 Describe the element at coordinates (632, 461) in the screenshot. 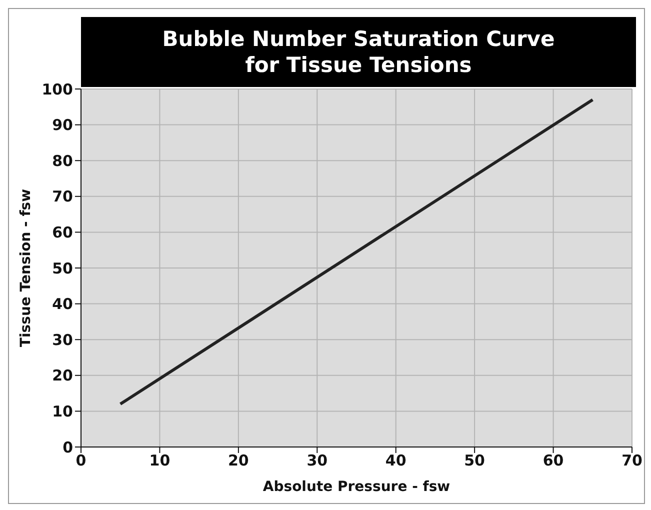

I see `x-tick-label: 70` at that location.